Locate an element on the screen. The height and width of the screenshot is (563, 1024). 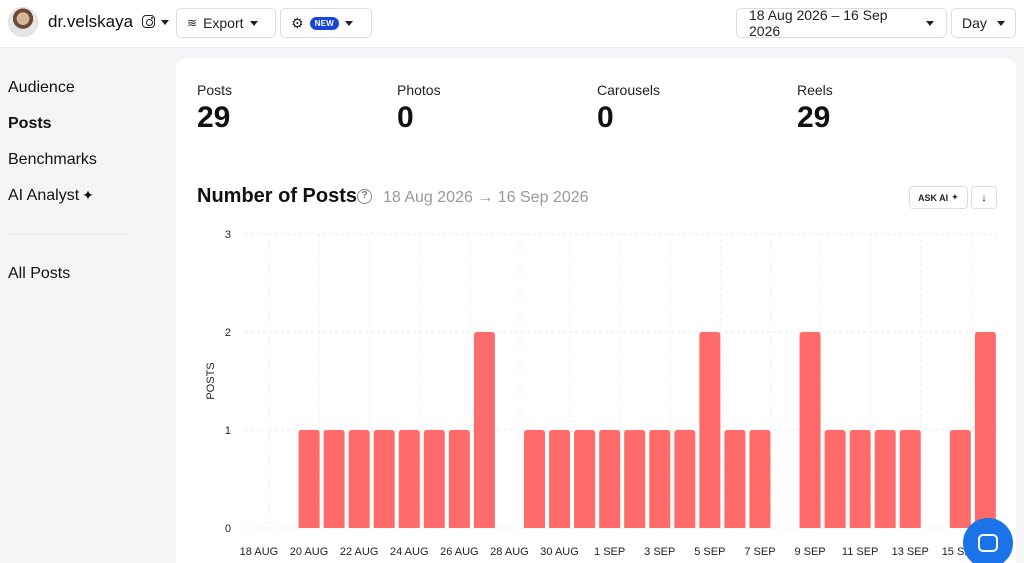
sidebar-item-label: Benchmarks is located at coordinates (52, 159).